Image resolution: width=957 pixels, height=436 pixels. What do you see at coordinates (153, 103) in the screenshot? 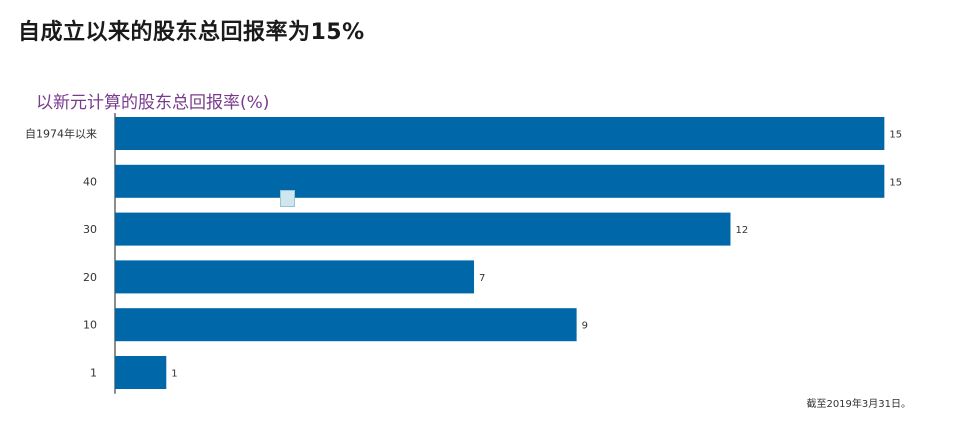
I see `chart-title: 以新元计算的股东总回报率(%)` at bounding box center [153, 103].